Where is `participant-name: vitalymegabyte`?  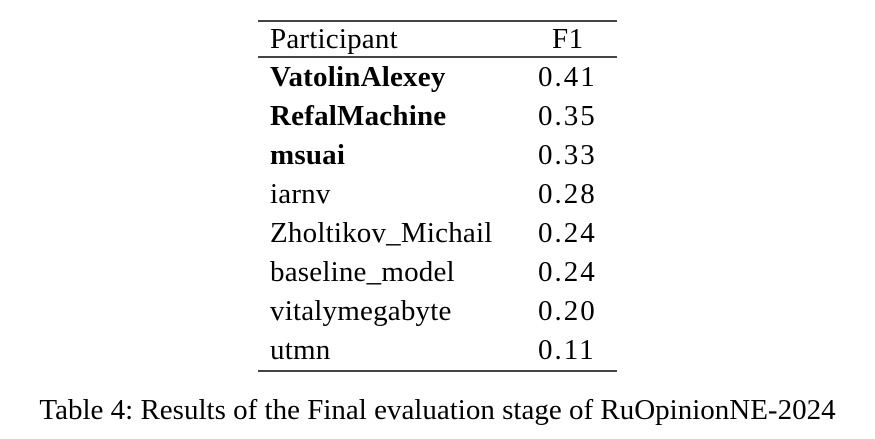 participant-name: vitalymegabyte is located at coordinates (361, 311).